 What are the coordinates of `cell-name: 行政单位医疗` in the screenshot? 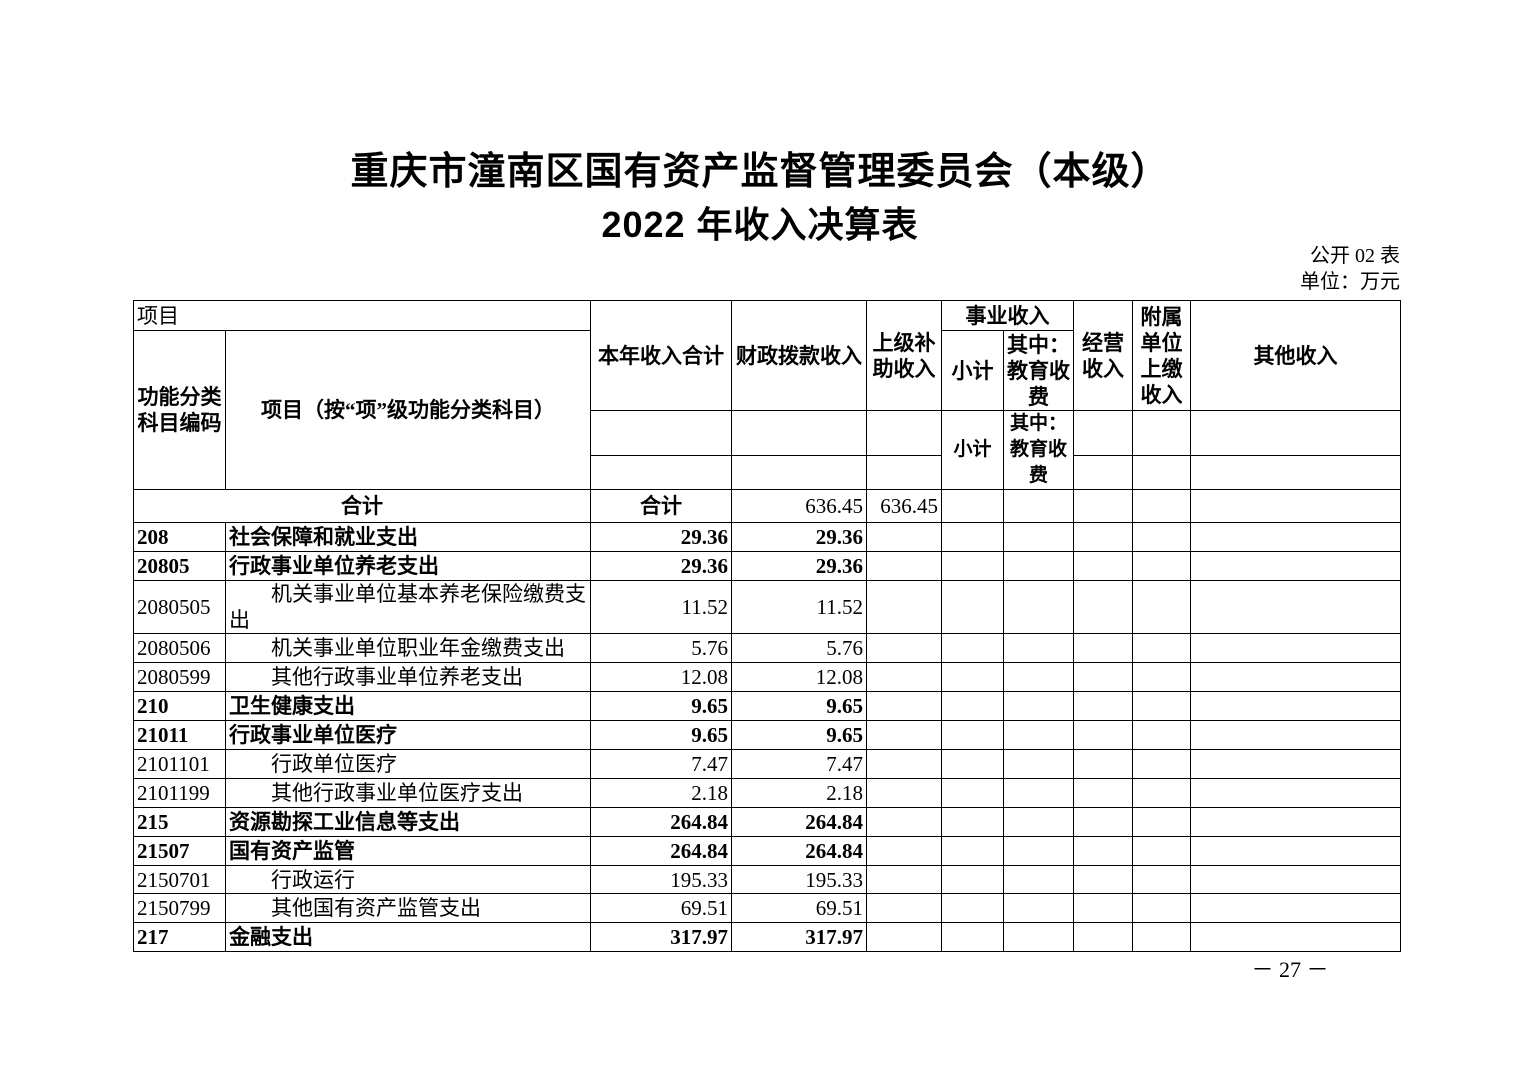 It's located at (408, 764).